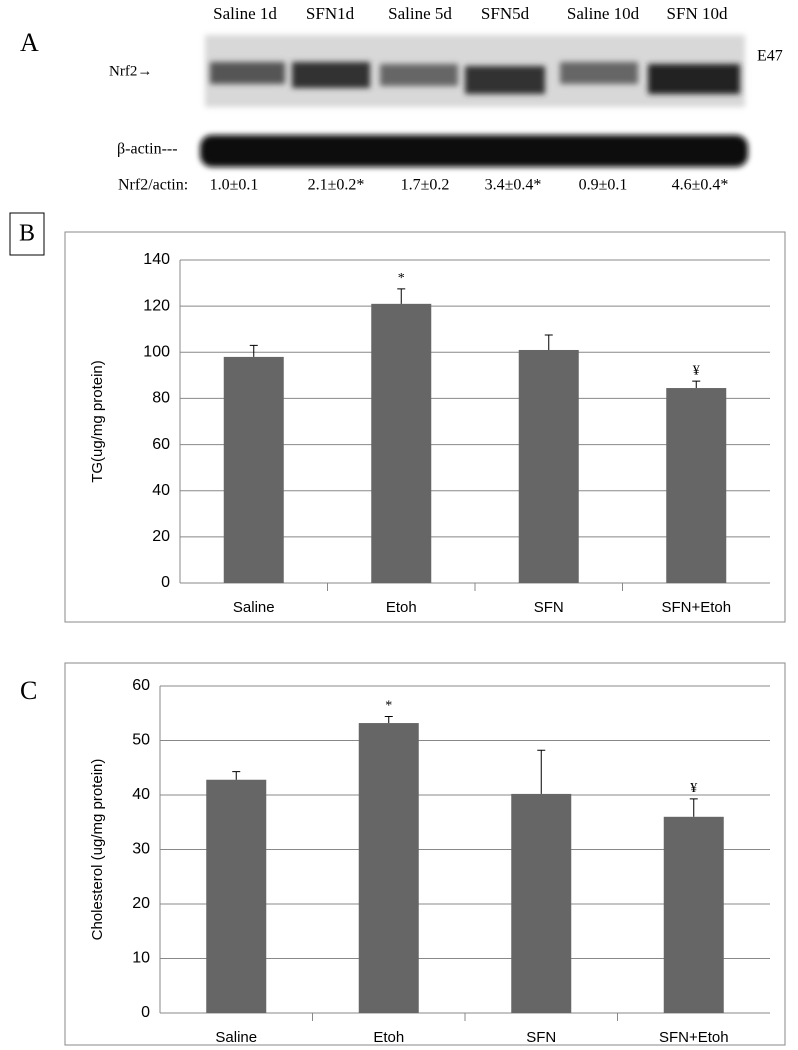  Describe the element at coordinates (156, 352) in the screenshot. I see `y-tick-label: 100` at that location.